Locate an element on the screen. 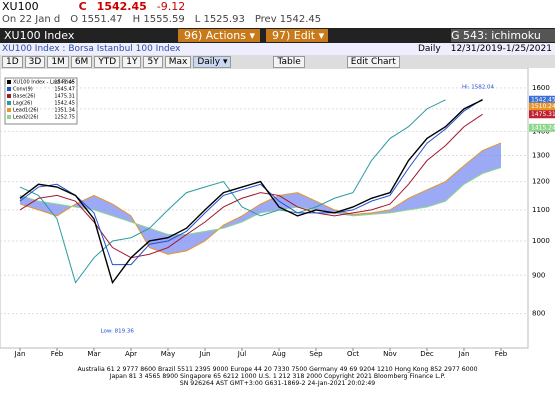  x-tick-label: Dec is located at coordinates (427, 354).